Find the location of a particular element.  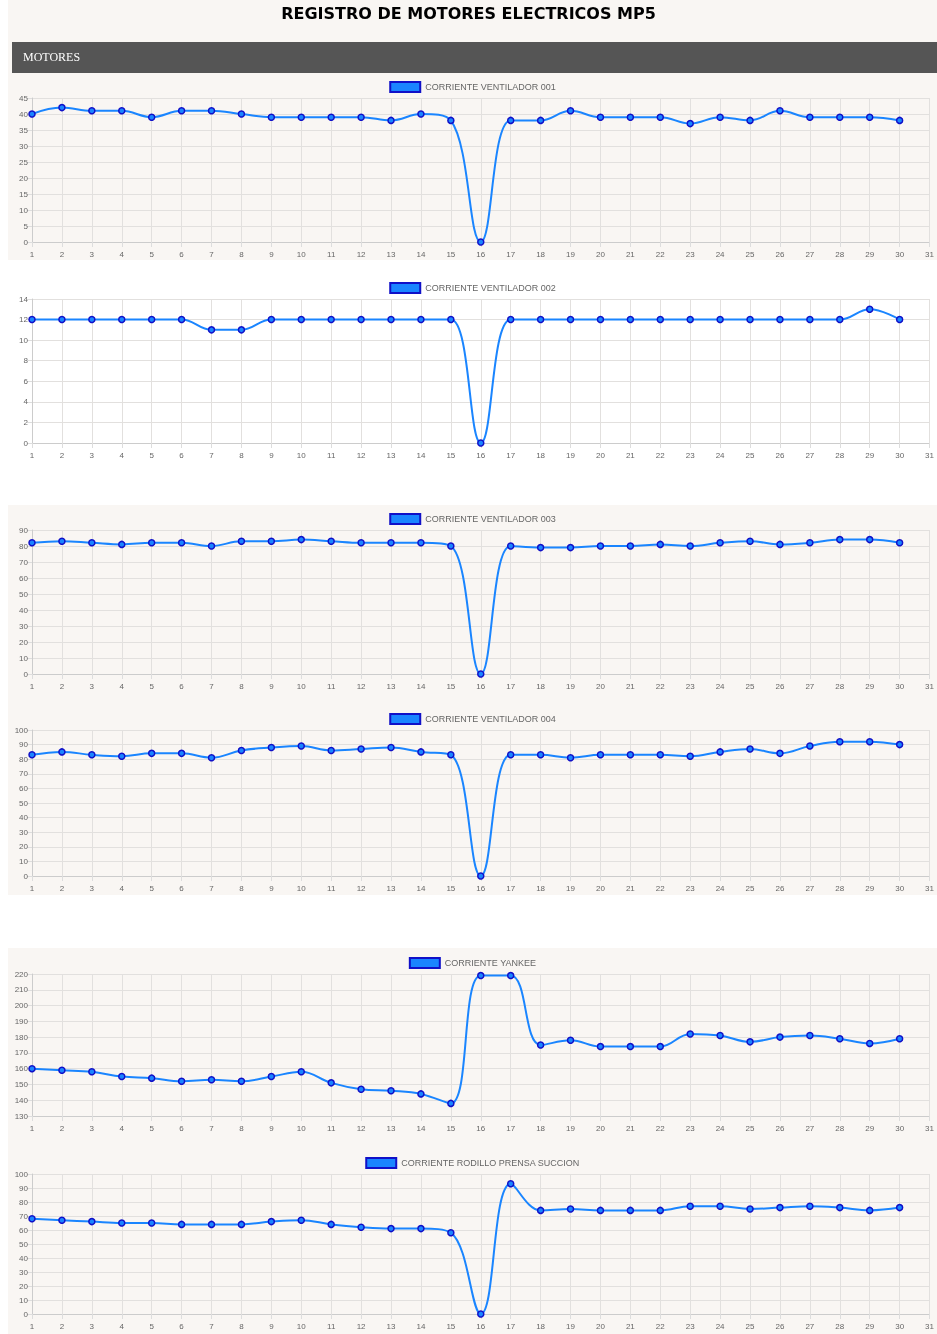

y-tick-label: 30 is located at coordinates (24, 146).